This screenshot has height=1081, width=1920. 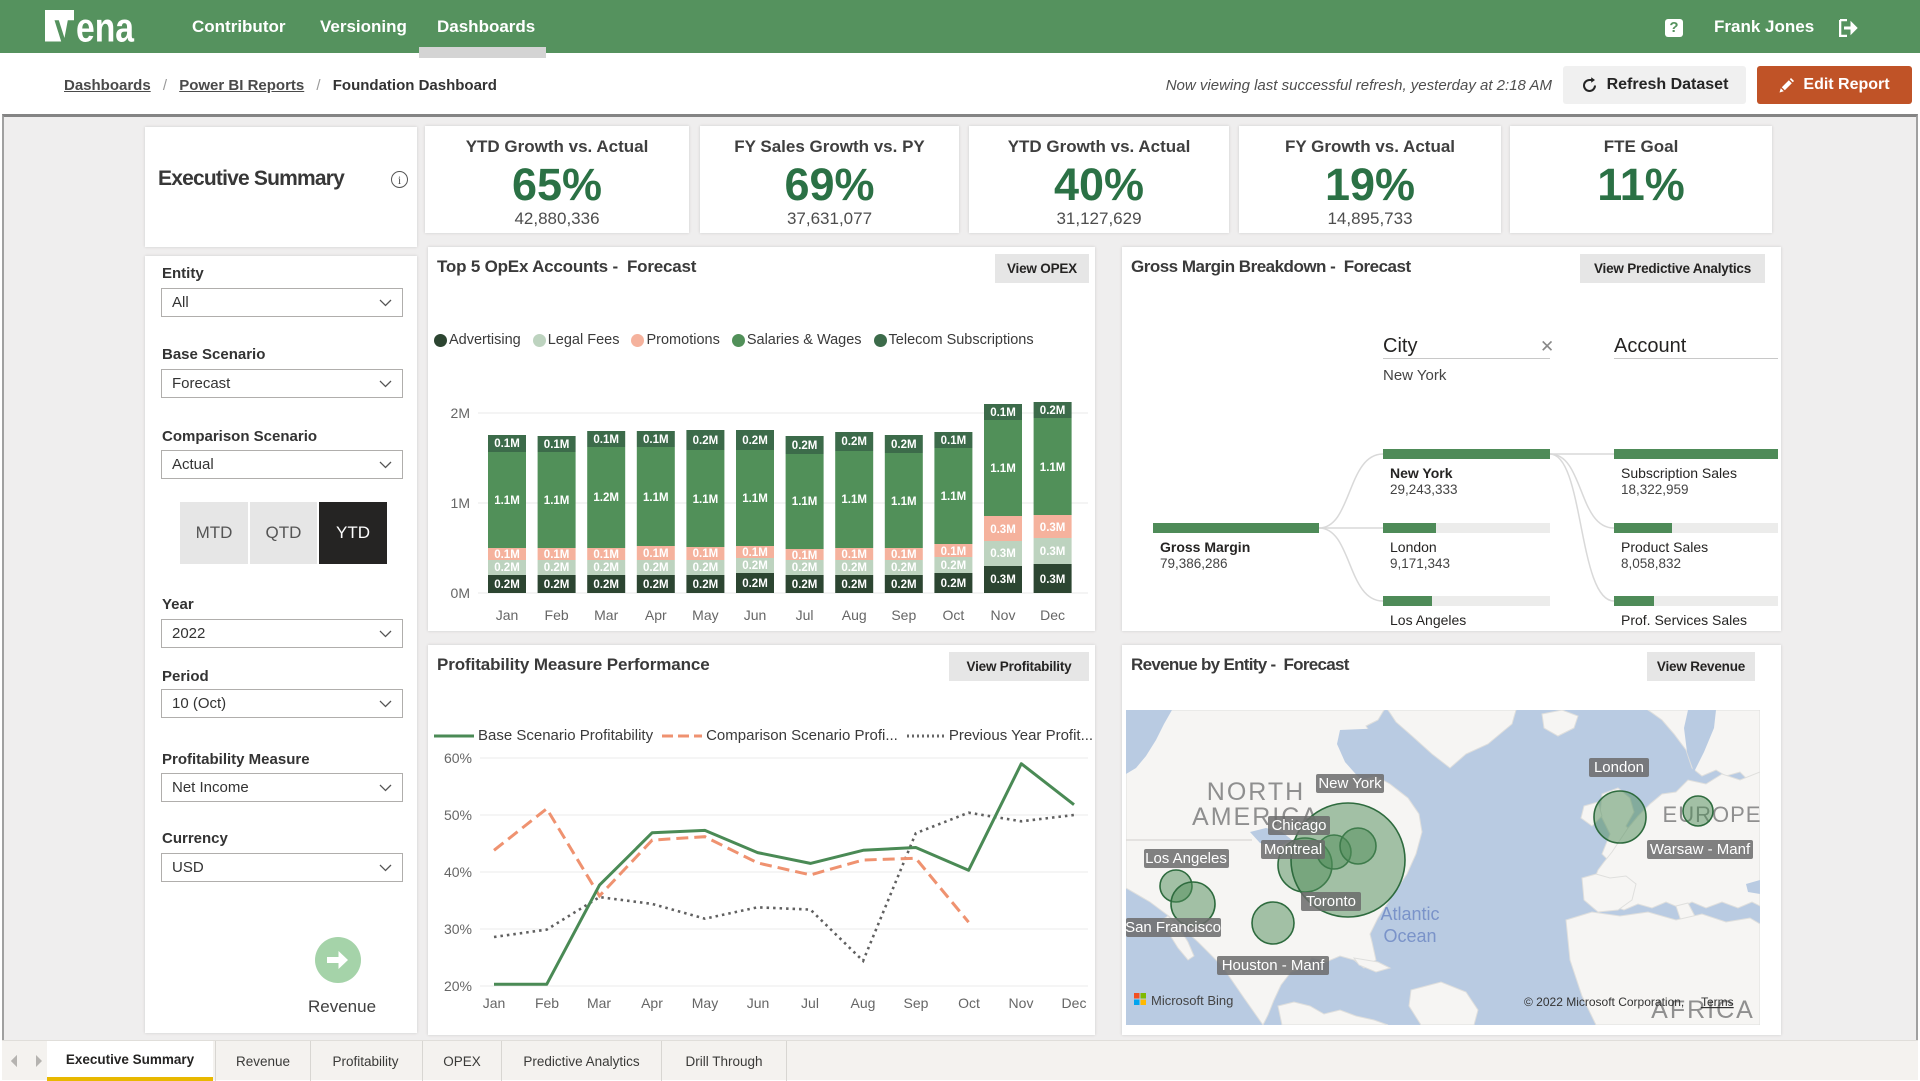 What do you see at coordinates (1298, 825) in the screenshot?
I see `svg-text: Chicago` at bounding box center [1298, 825].